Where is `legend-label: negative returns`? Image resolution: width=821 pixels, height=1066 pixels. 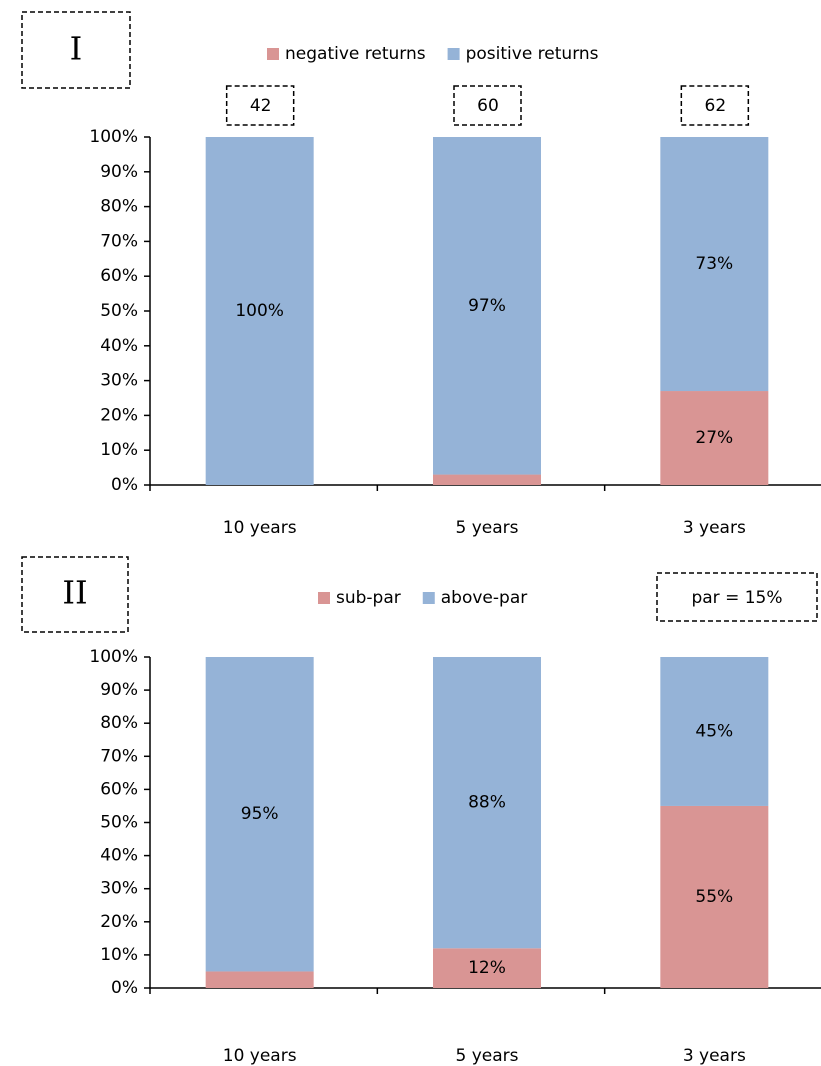
legend-label: negative returns is located at coordinates (355, 54).